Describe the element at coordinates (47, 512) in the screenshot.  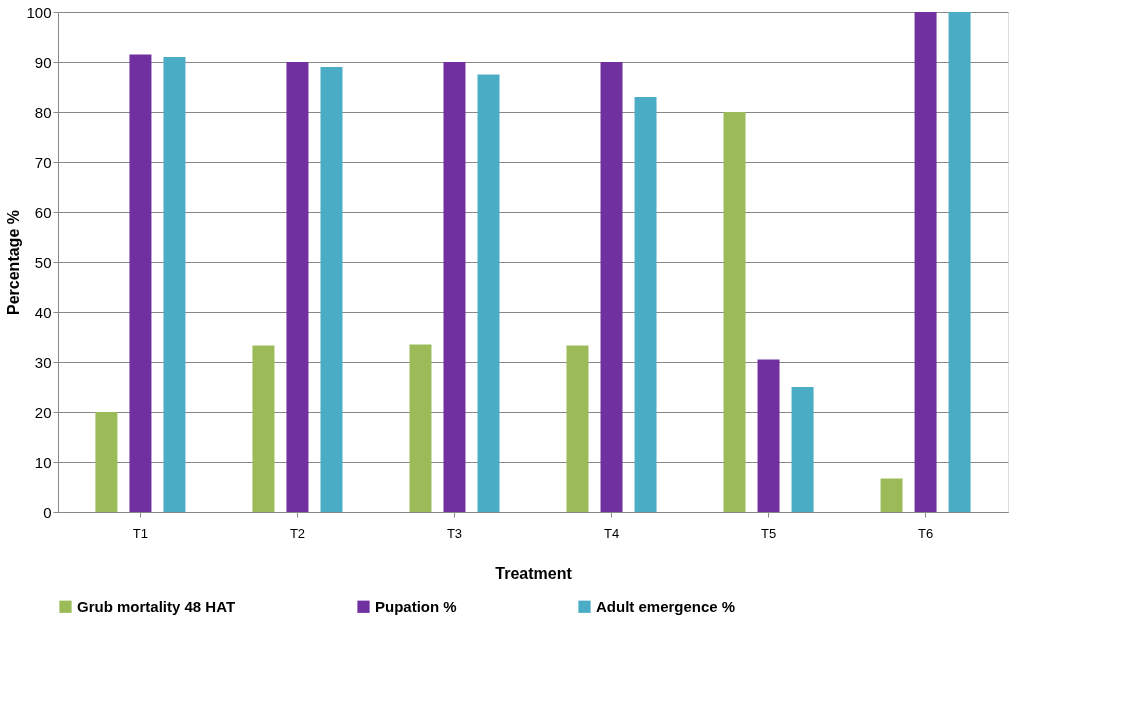
I see `y-tick-label: 0` at that location.